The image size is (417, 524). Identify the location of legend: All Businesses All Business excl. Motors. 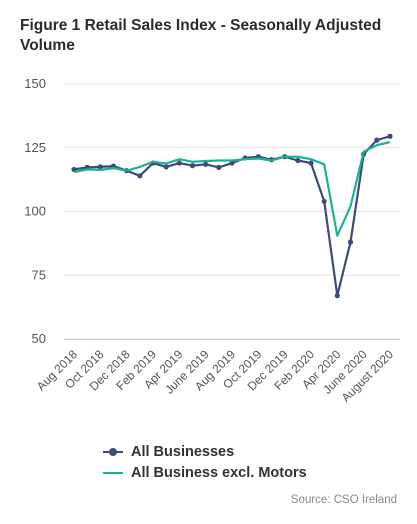
(205, 462).